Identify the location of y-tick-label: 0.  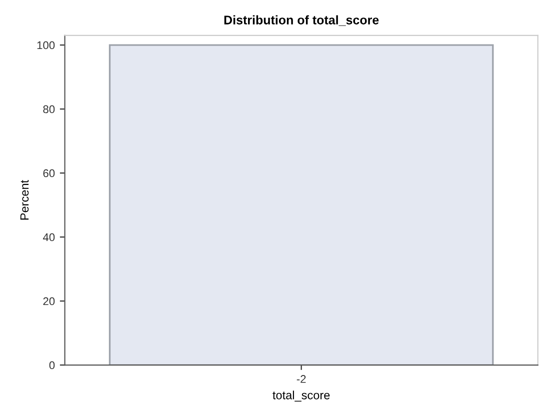
(52, 365).